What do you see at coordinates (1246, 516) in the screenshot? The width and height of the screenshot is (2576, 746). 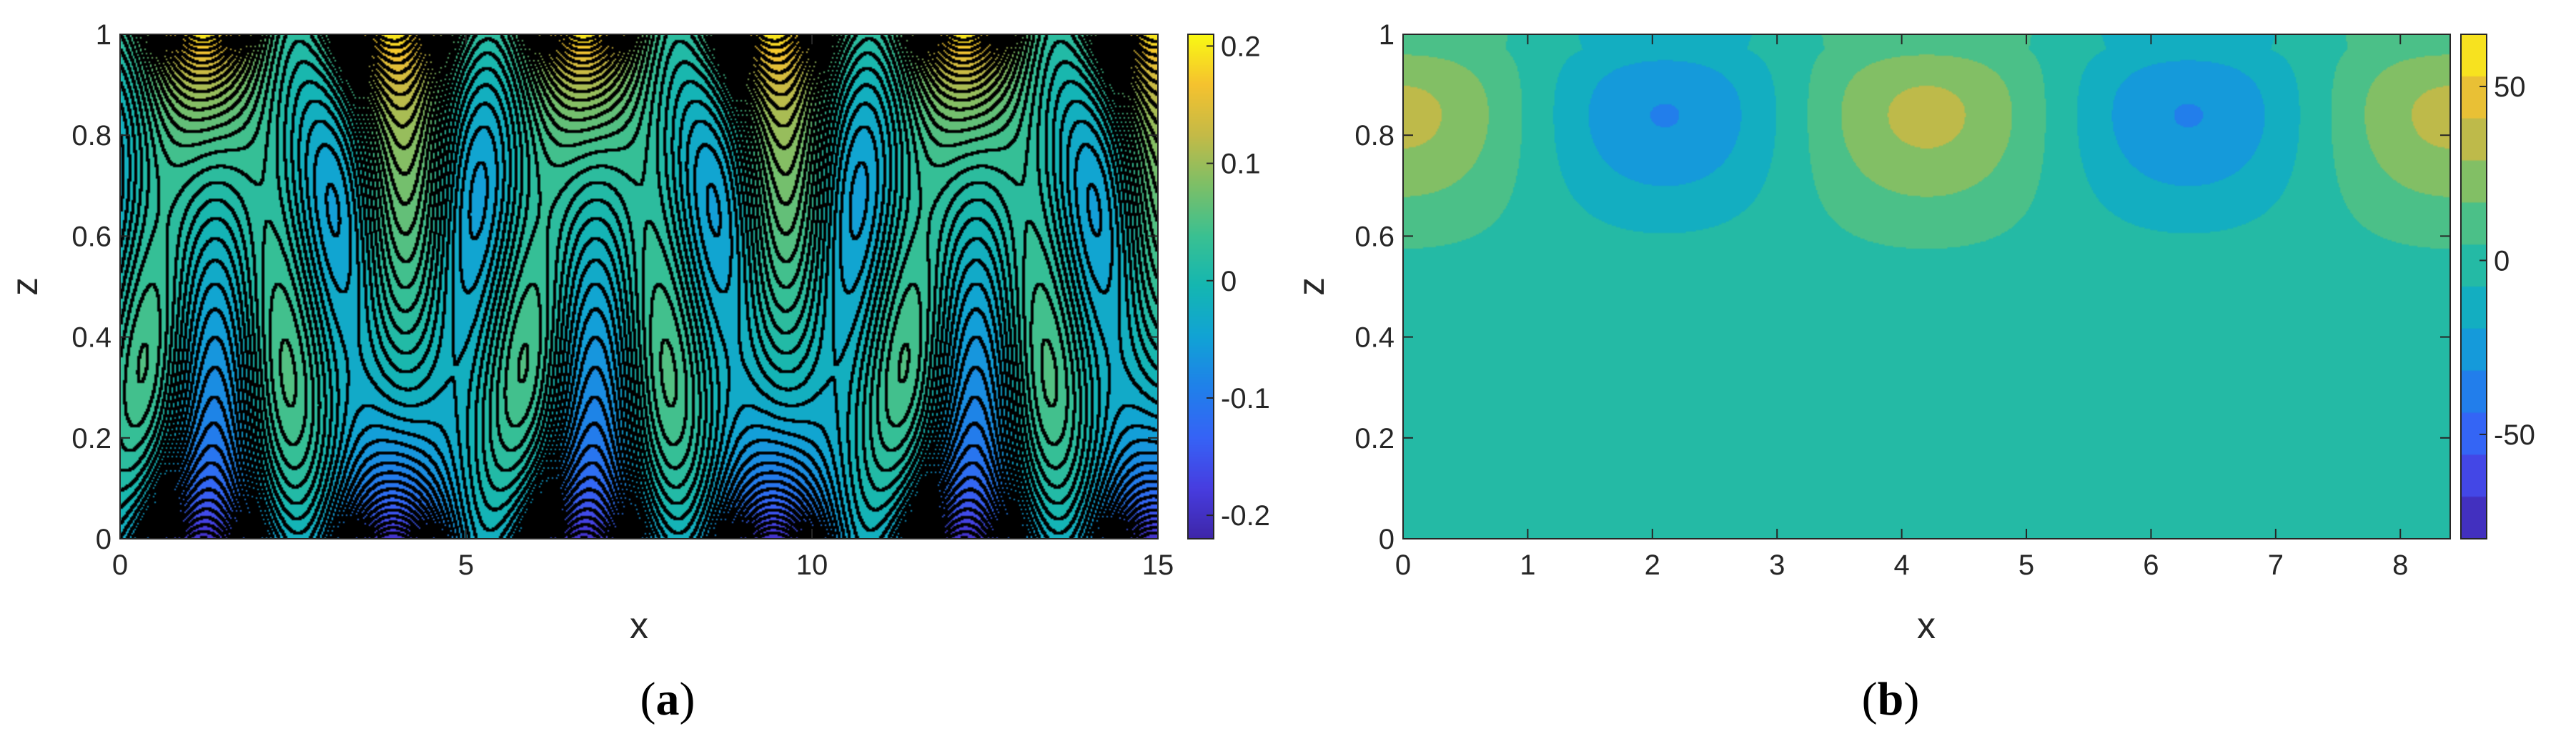 I see `colorbar-tick-label: -0.2` at bounding box center [1246, 516].